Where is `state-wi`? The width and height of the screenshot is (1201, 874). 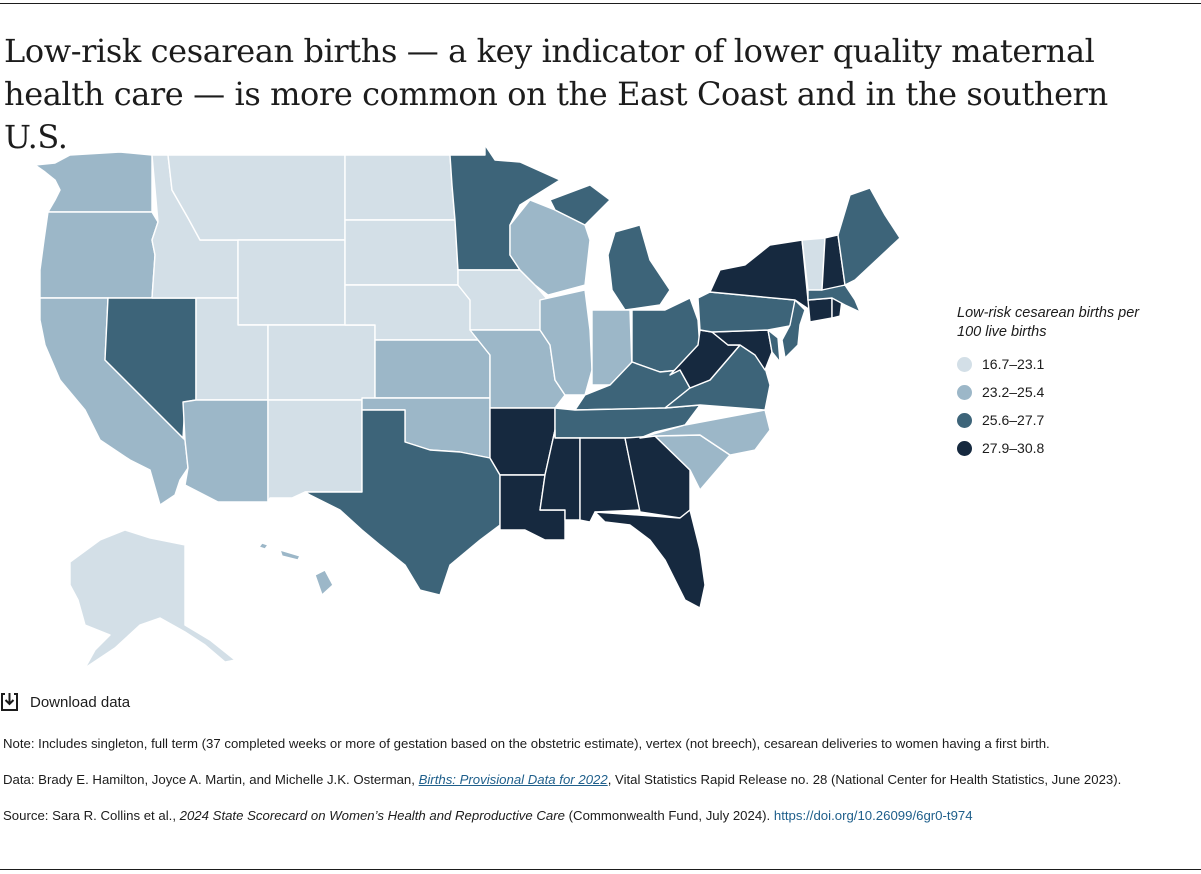
state-wi is located at coordinates (550, 247).